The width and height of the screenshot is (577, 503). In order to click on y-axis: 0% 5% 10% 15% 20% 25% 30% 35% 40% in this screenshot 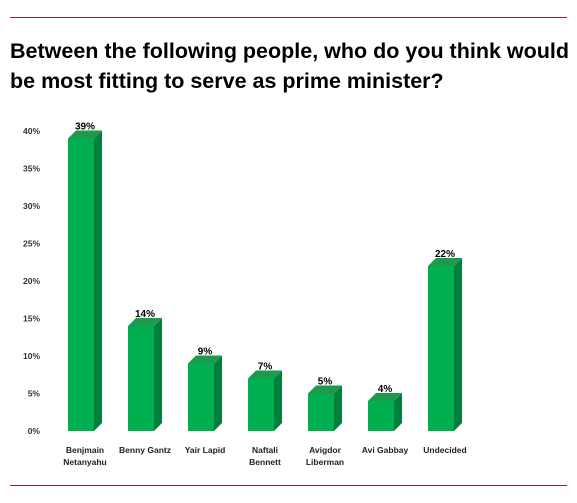, I will do `click(31, 281)`.